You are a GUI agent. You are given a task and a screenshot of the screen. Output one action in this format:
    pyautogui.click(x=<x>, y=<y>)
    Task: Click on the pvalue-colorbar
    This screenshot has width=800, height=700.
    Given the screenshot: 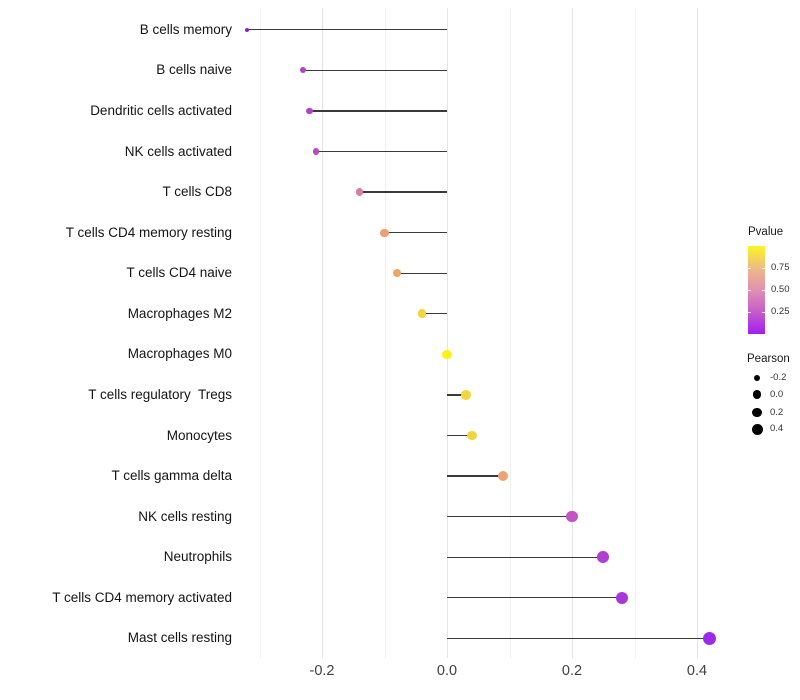 What is the action you would take?
    pyautogui.click(x=756, y=290)
    